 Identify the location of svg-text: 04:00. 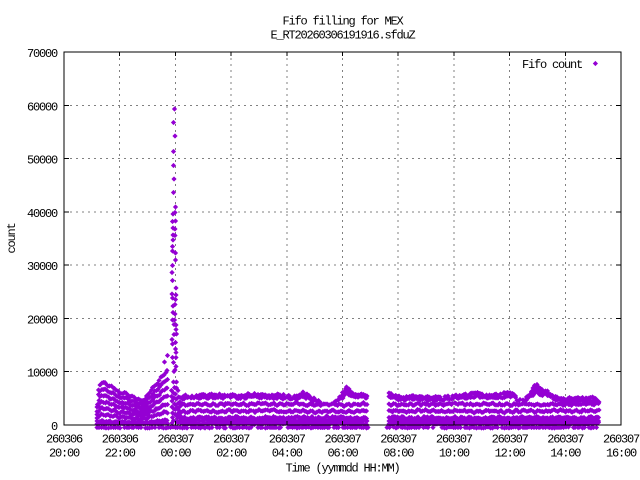
(287, 454).